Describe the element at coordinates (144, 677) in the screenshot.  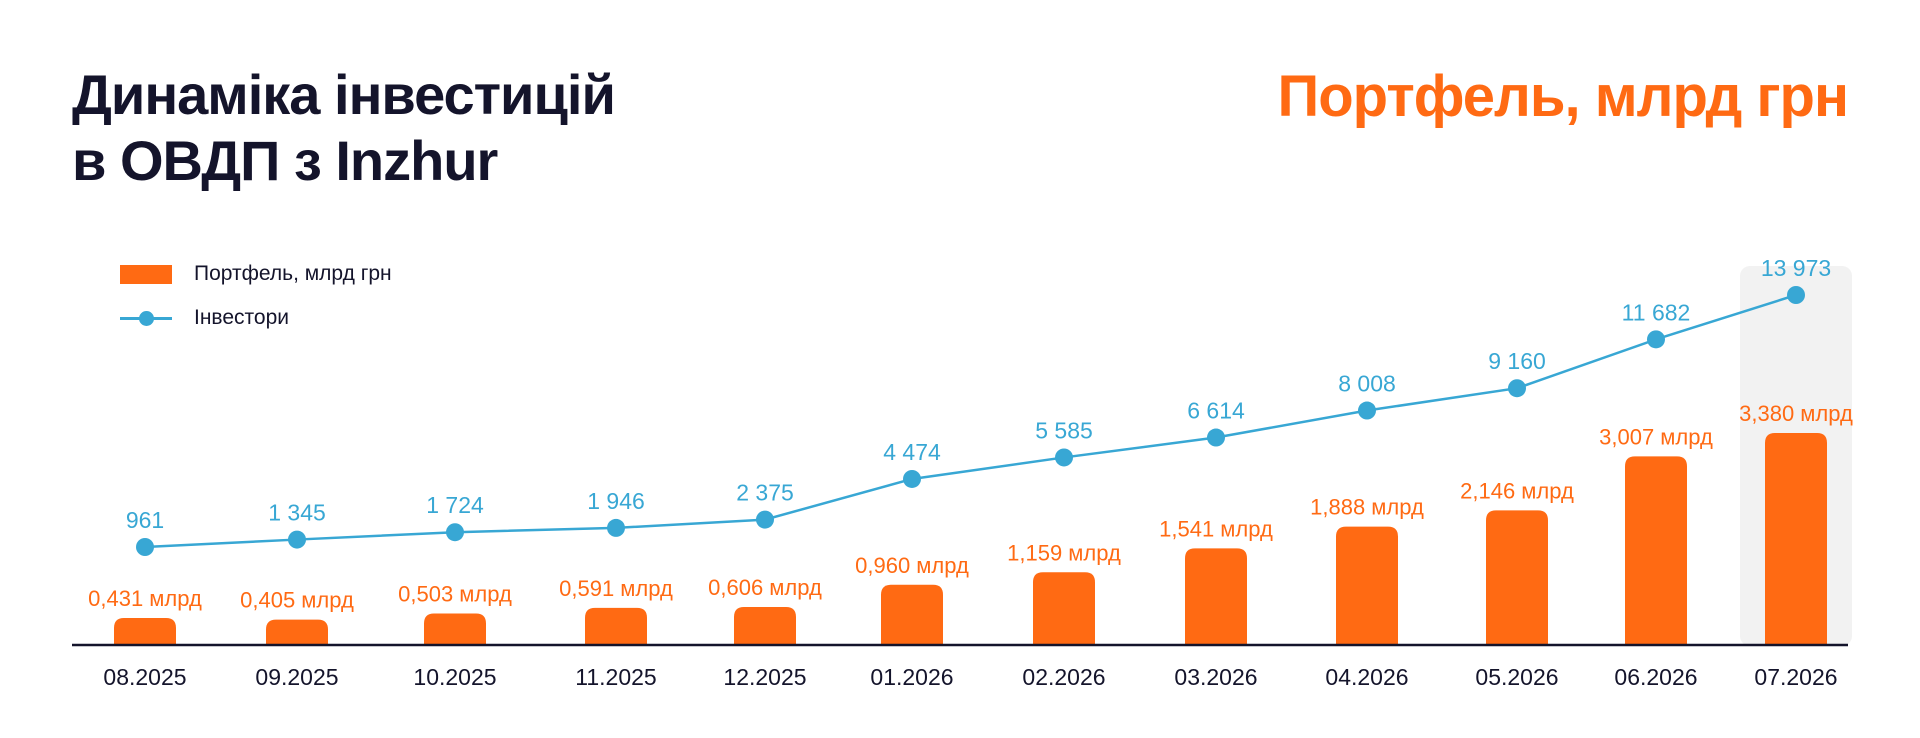
I see `x-tick-label-08.2025: 08.2025` at that location.